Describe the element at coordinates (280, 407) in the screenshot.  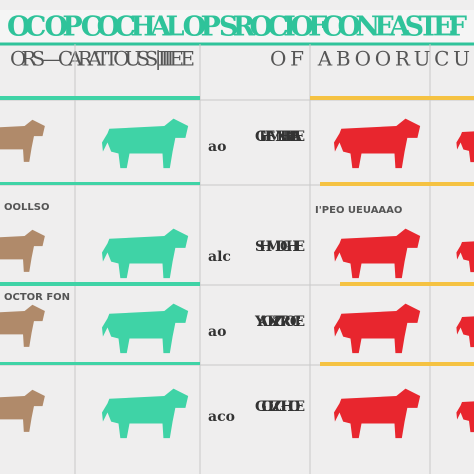
I see `row-text: GIOLZ GIHIOE` at that location.